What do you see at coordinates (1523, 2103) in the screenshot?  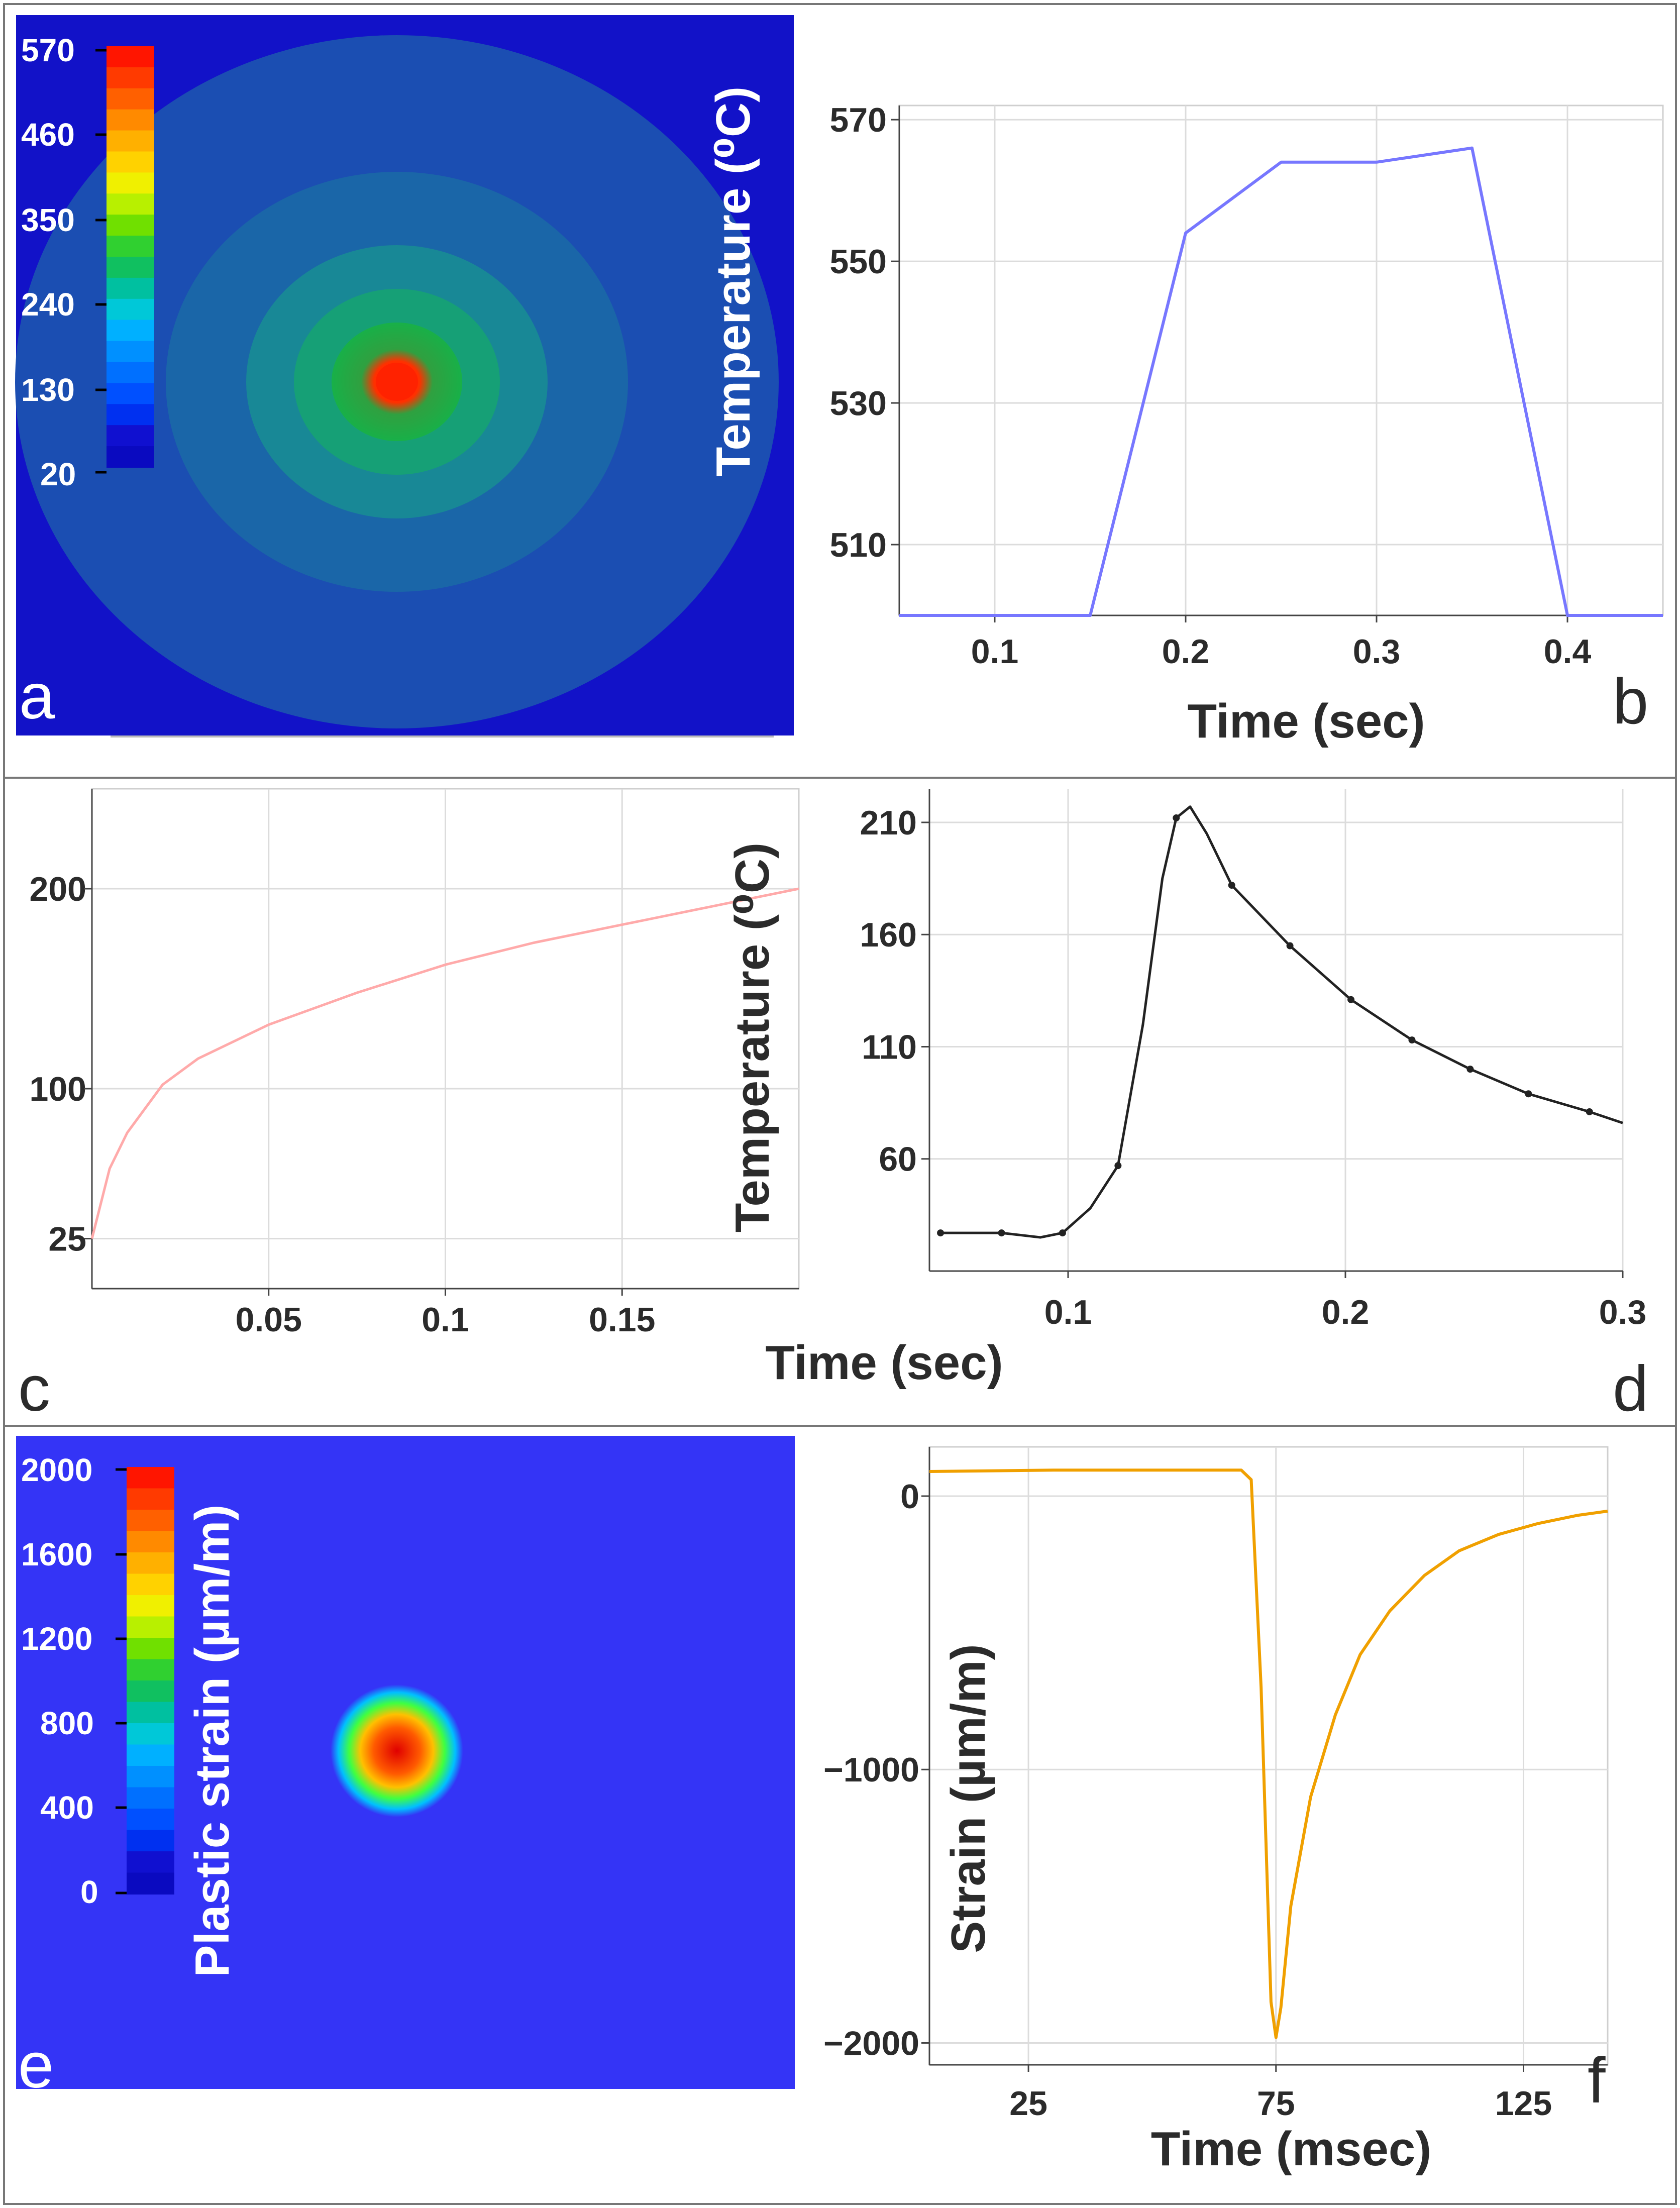 I see `x-tick-label: 125` at bounding box center [1523, 2103].